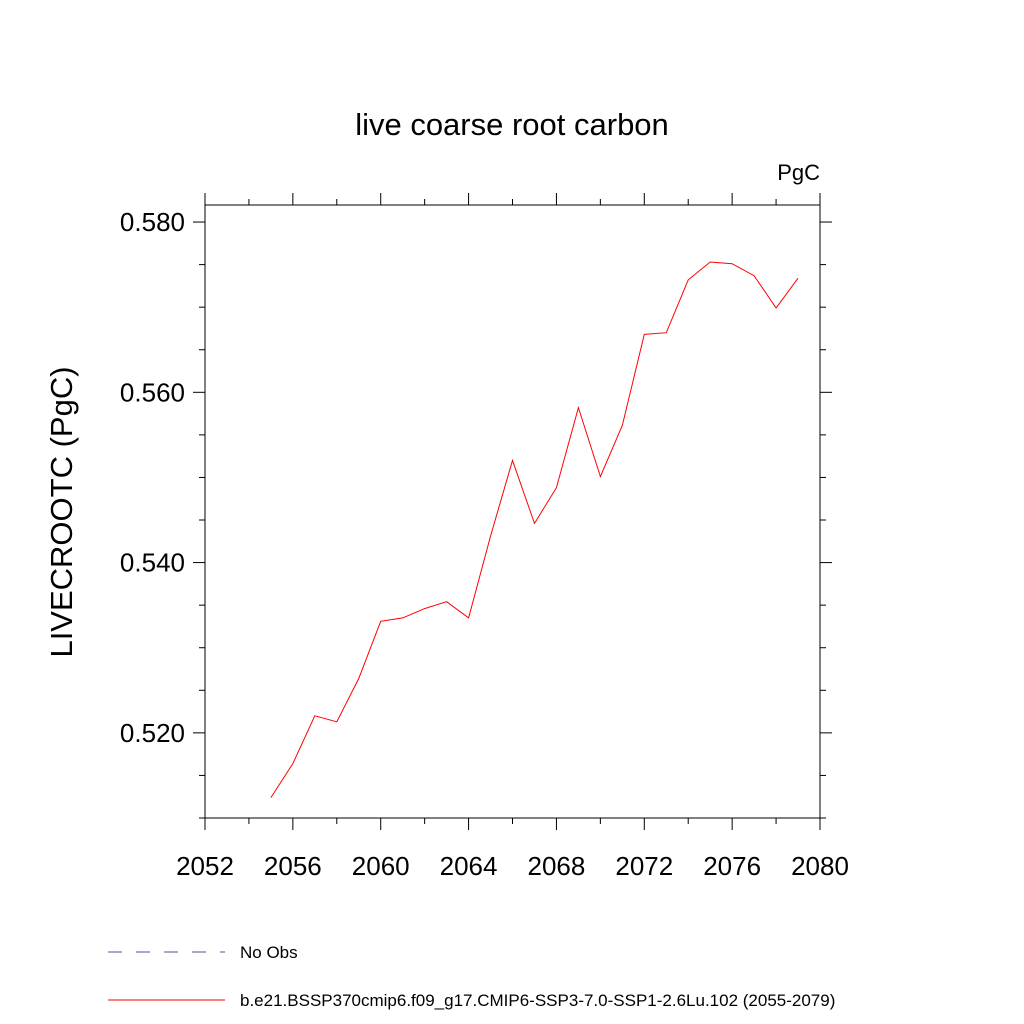  Describe the element at coordinates (61, 511) in the screenshot. I see `y-axis-label: LIVECROOTC (PgC)` at that location.